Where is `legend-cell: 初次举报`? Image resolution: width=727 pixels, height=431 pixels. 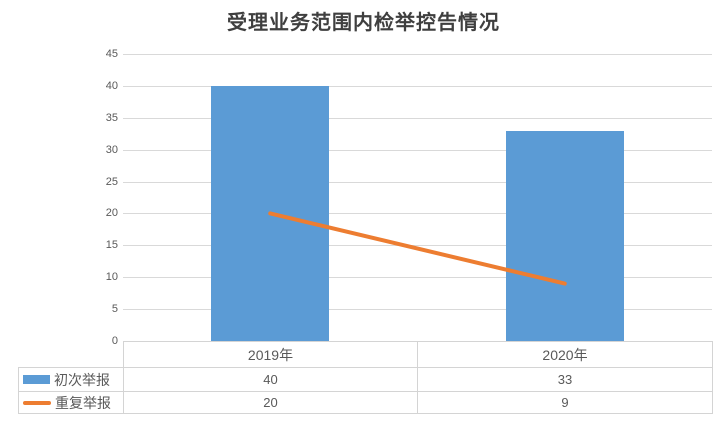
legend-cell: 初次举报 is located at coordinates (71, 379).